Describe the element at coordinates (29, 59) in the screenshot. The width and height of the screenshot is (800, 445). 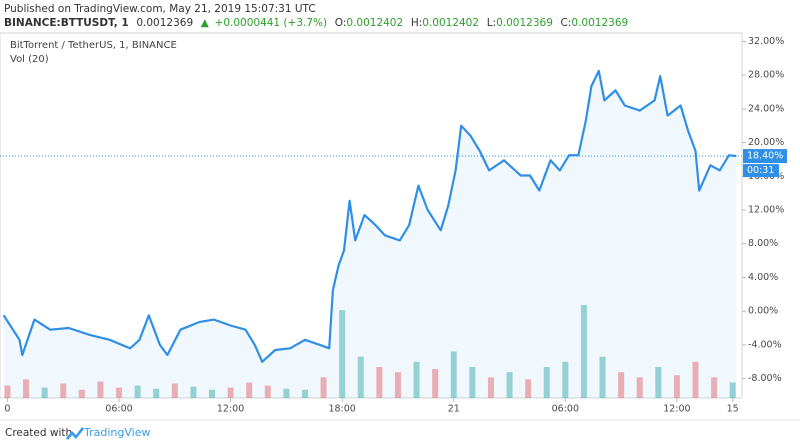
I see `volume-label: Vol (20)` at that location.